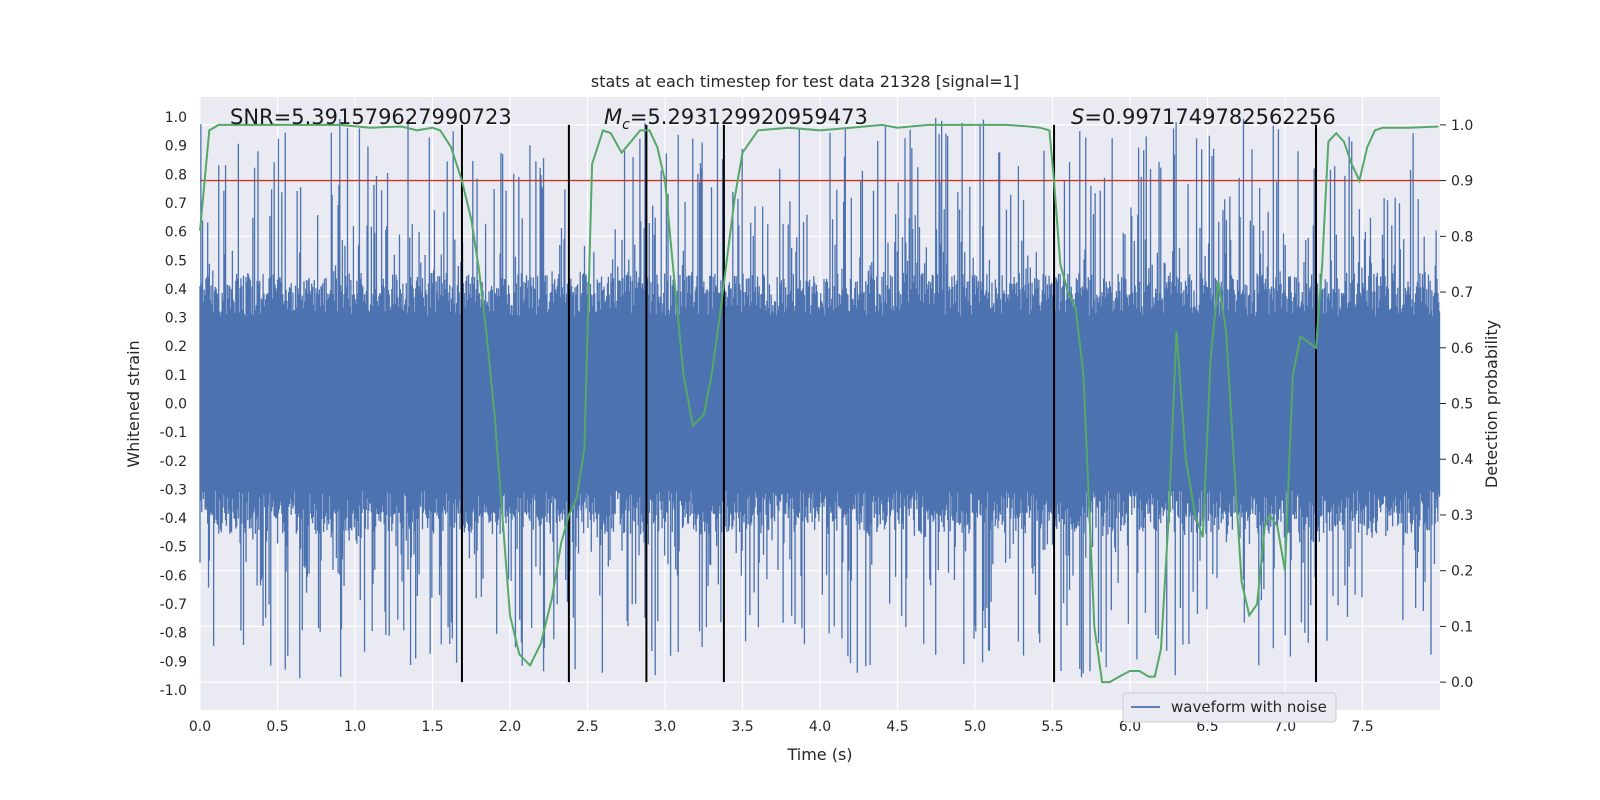 This screenshot has height=800, width=1600. Describe the element at coordinates (975, 727) in the screenshot. I see `x-tick-label: 5.0` at that location.